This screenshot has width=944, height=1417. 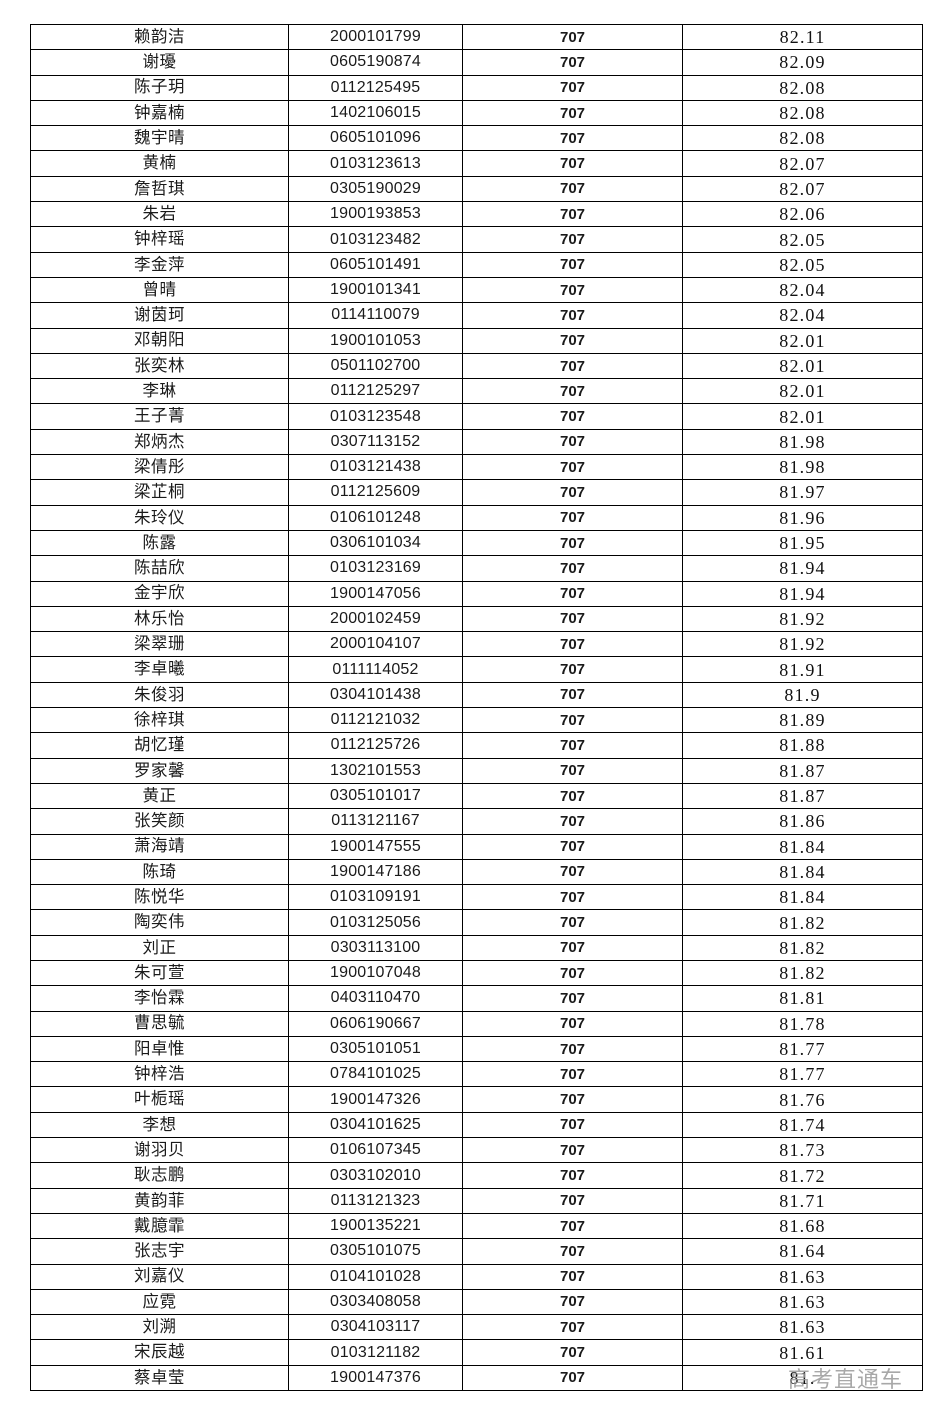 I want to click on cell-candidate-name: 李想, so click(x=159, y=1125).